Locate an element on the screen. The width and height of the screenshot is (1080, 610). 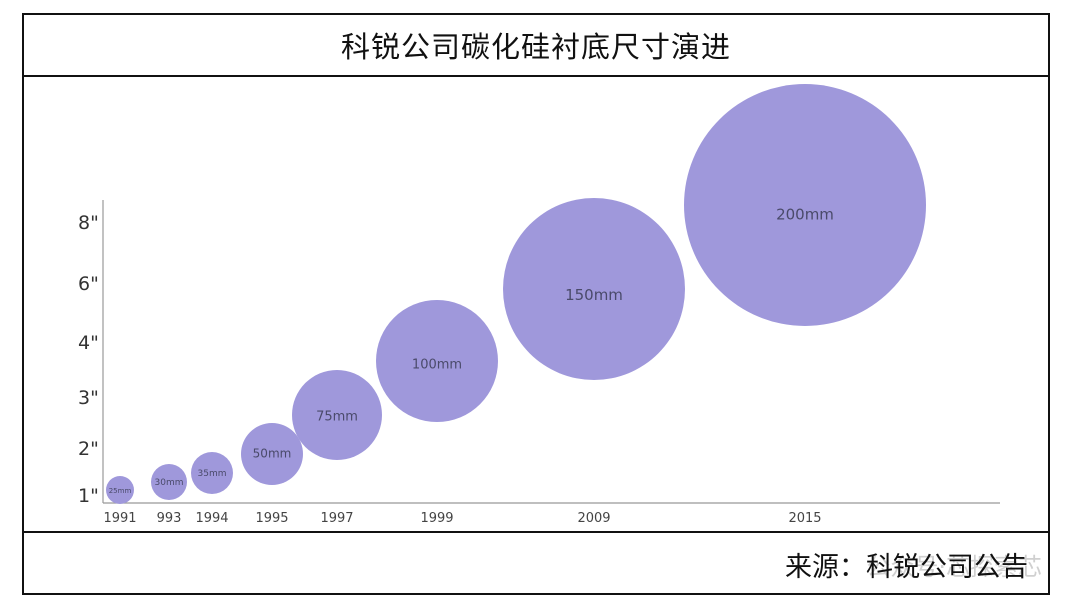
x-tick-label: 1995 is located at coordinates (271, 518).